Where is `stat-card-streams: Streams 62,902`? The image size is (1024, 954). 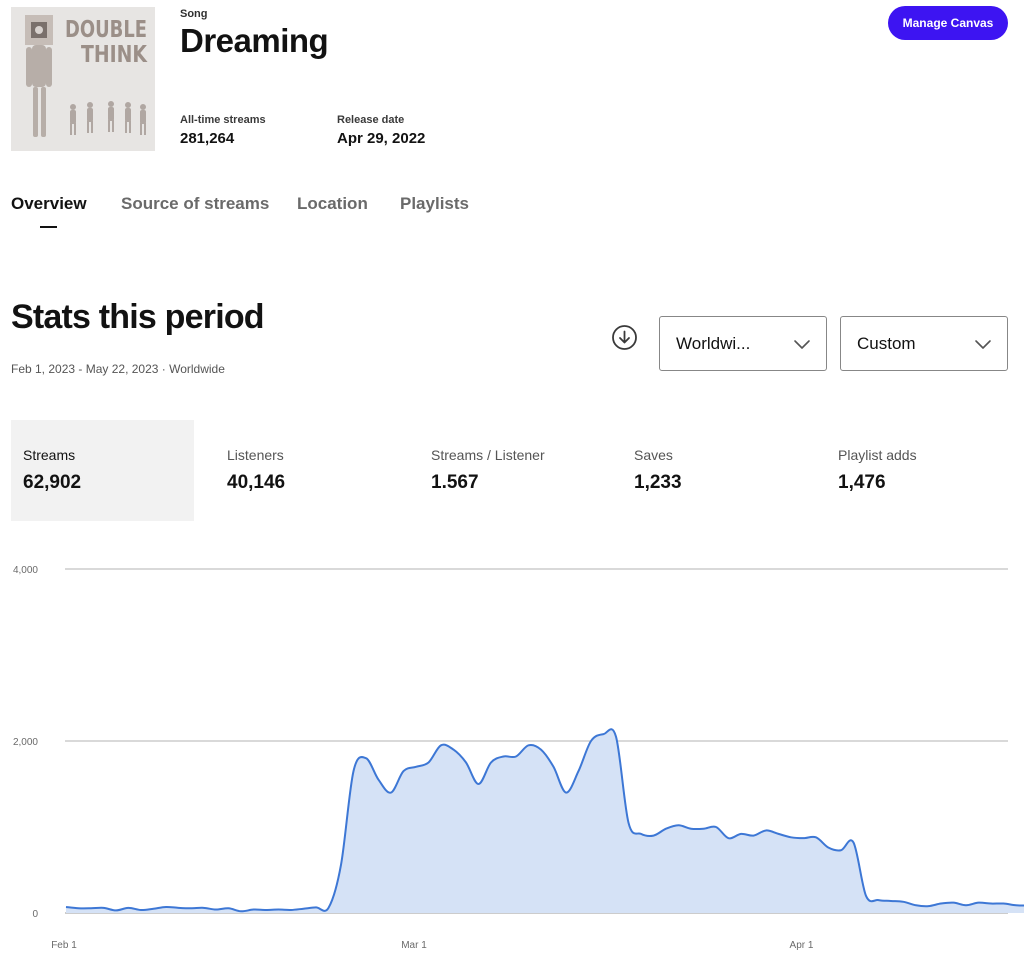 stat-card-streams: Streams 62,902 is located at coordinates (102, 470).